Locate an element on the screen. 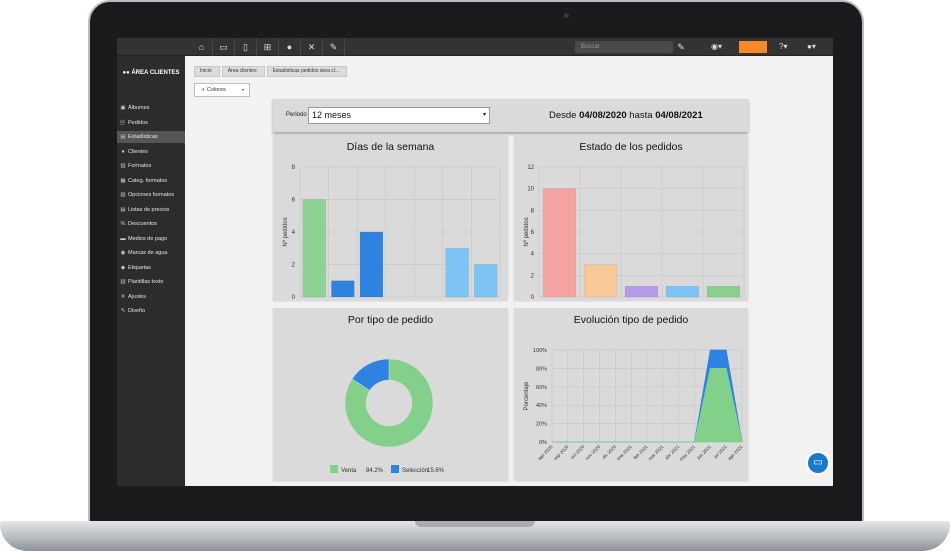 Image resolution: width=950 pixels, height=551 pixels. date-range: Desde 04/08/2020 hasta 04/08/2021 is located at coordinates (626, 115).